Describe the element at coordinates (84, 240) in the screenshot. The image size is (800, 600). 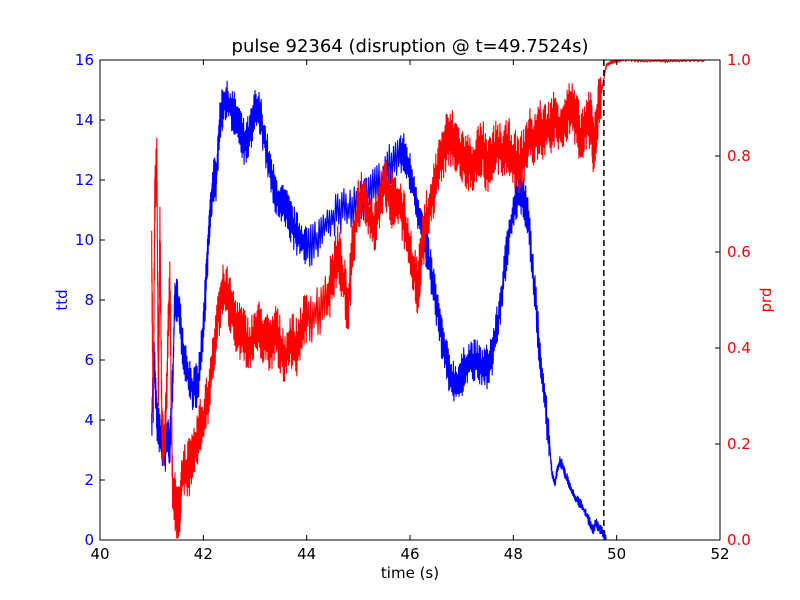
I see `y-left-tick-label: 10` at that location.